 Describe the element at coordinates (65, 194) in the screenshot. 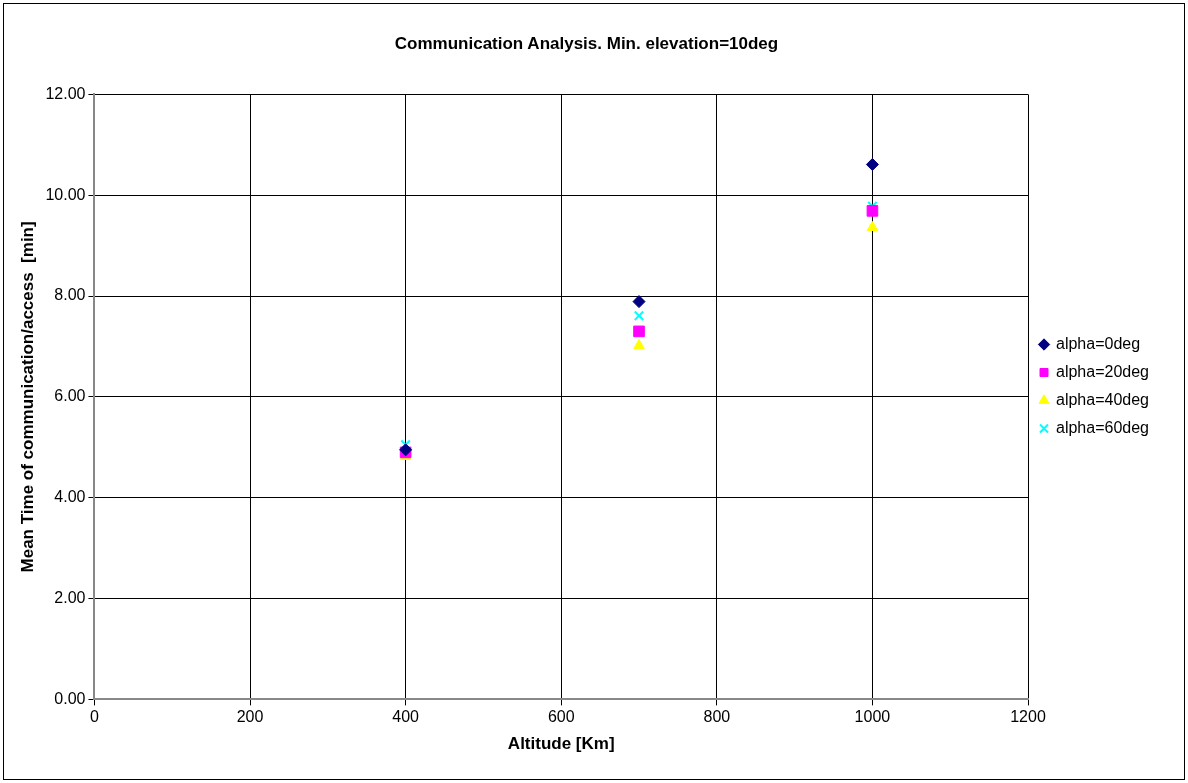

I see `y-tick-label: 10.00` at that location.